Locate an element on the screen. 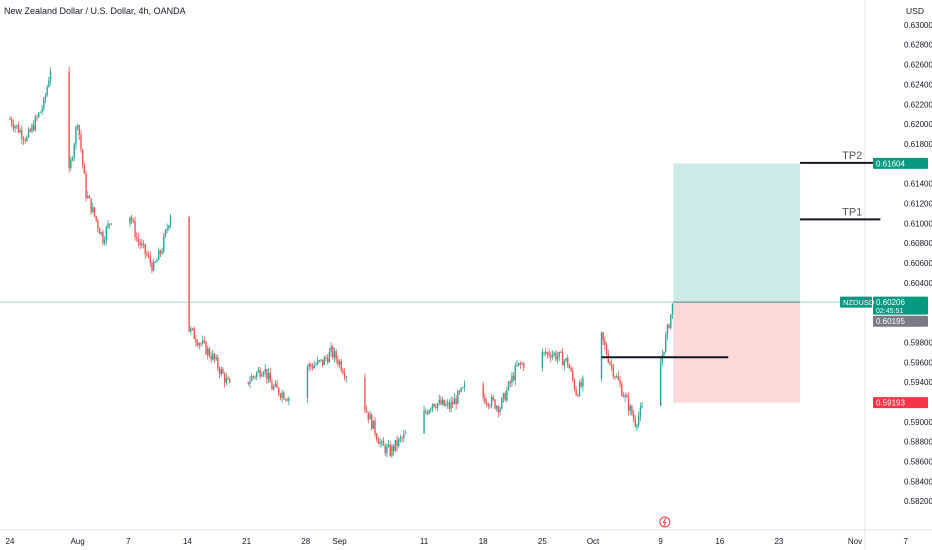  y-tick-label: 0.61800 is located at coordinates (918, 144).